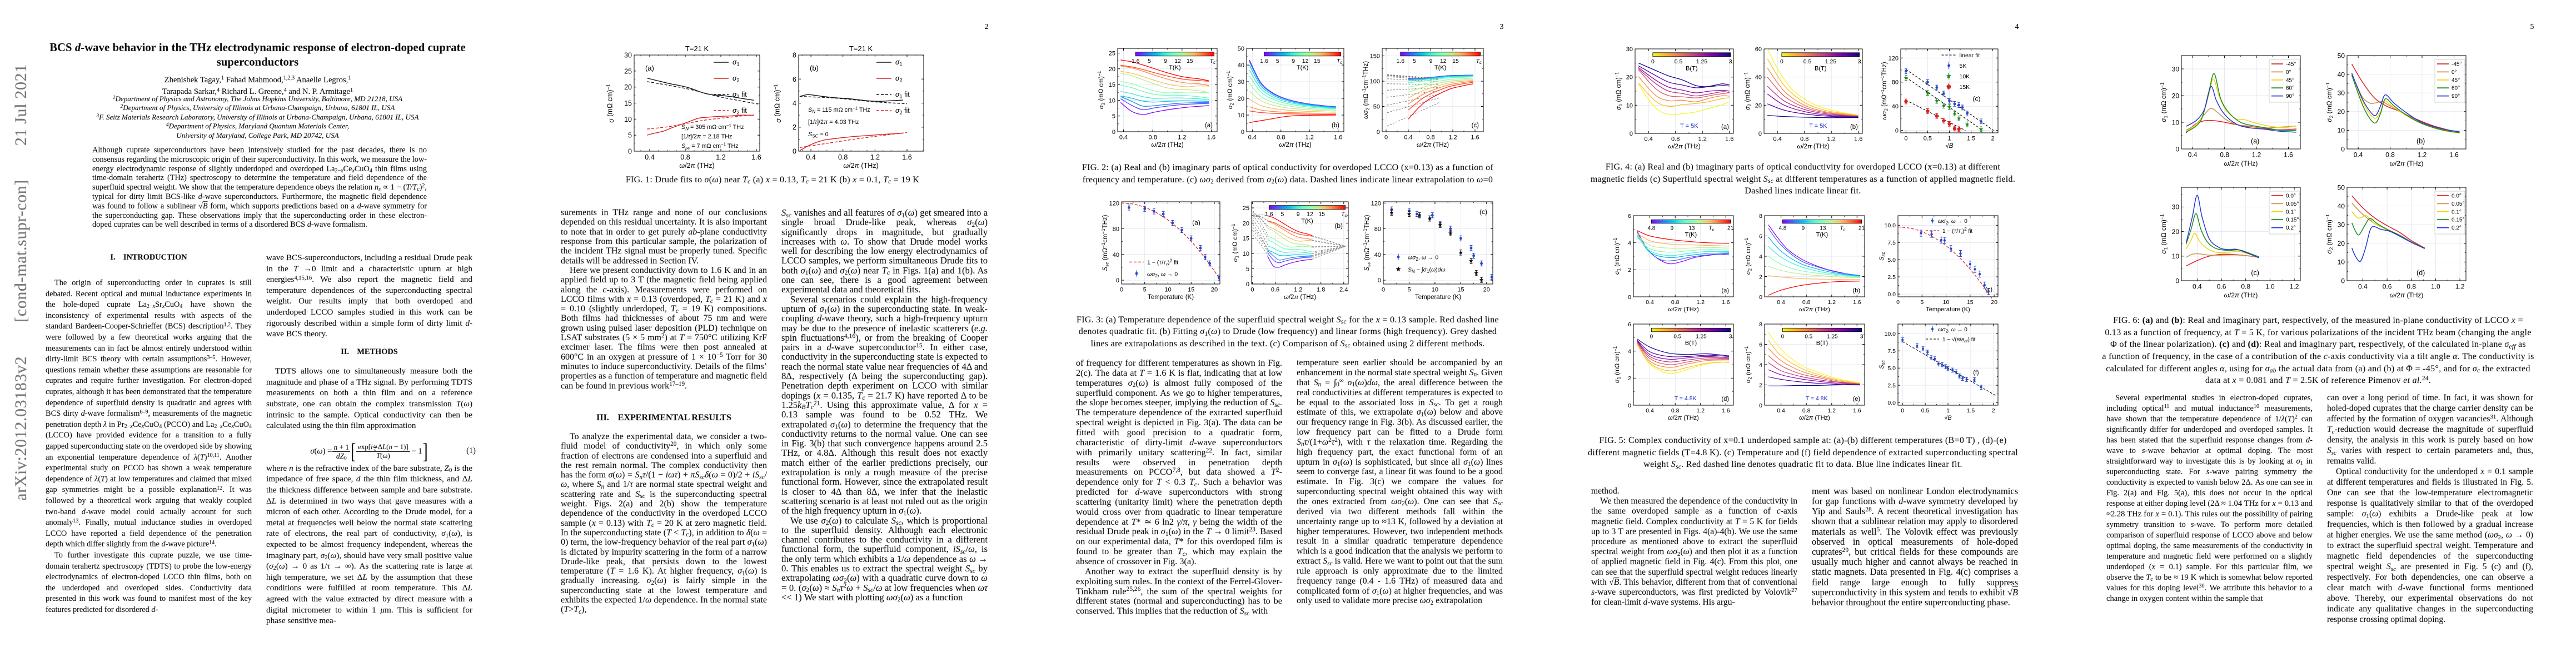 Image resolution: width=2576 pixels, height=667 pixels. I want to click on svg-text: 45°, so click(2290, 80).